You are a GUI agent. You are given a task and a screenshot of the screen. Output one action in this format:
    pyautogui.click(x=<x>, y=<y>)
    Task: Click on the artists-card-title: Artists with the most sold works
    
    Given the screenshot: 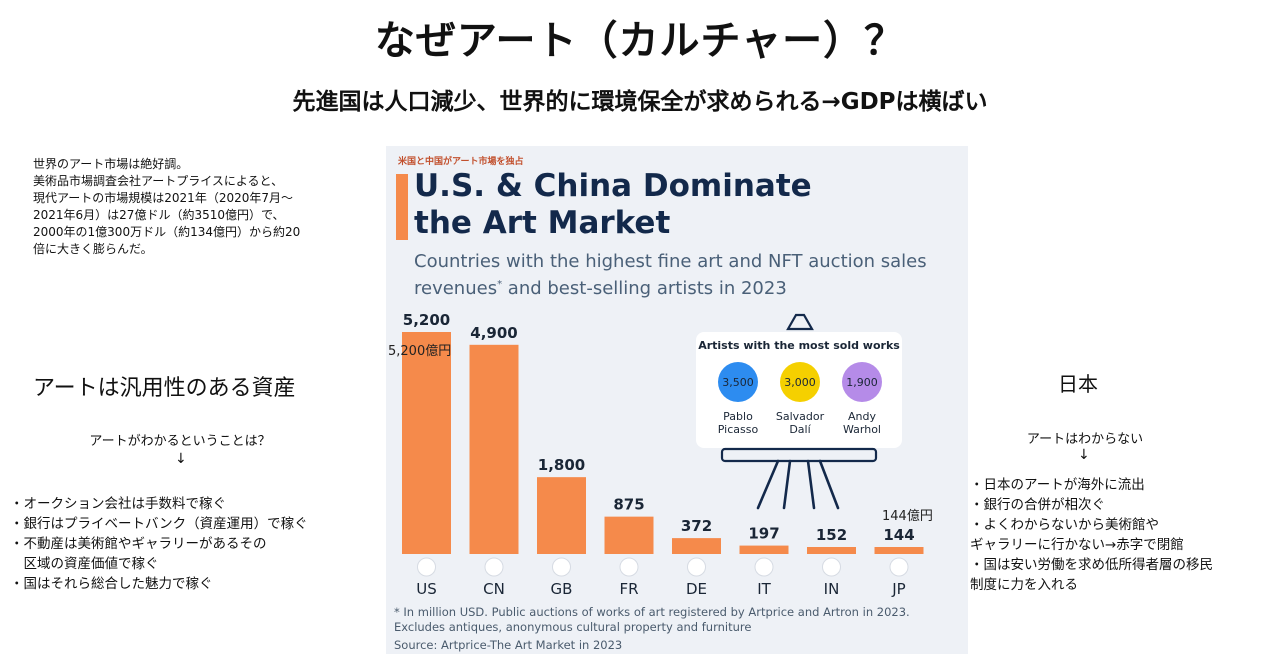 What is the action you would take?
    pyautogui.click(x=799, y=345)
    